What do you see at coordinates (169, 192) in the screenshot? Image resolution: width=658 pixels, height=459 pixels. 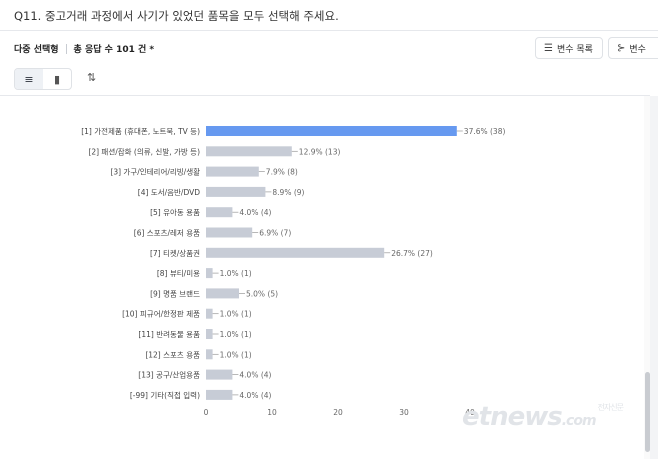 I see `category-label: [4] 도서/음반/DVD` at bounding box center [169, 192].